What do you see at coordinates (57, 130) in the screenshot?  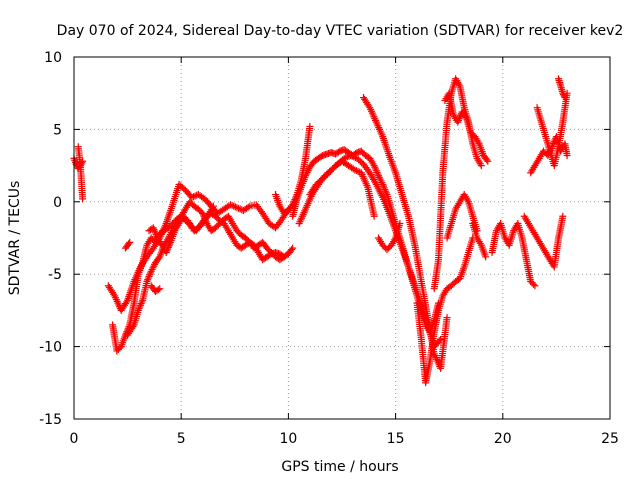 I see `y-tick-label: 5` at bounding box center [57, 130].